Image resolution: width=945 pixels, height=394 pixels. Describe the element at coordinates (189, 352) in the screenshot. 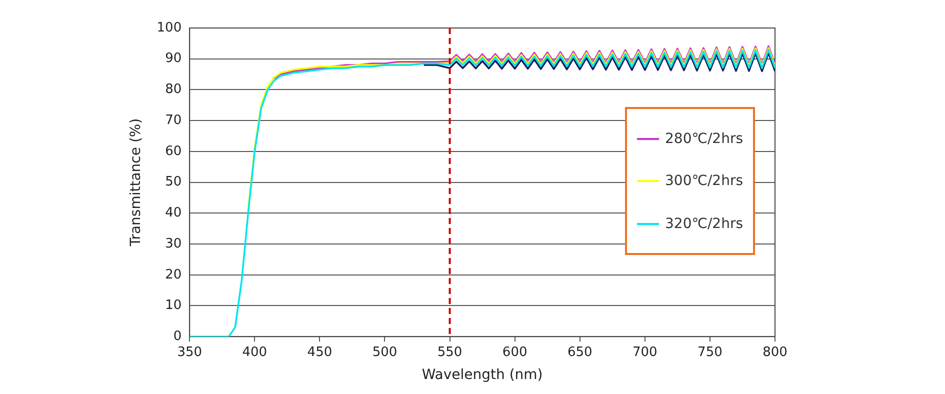

I see `x-tick-label: 350` at that location.